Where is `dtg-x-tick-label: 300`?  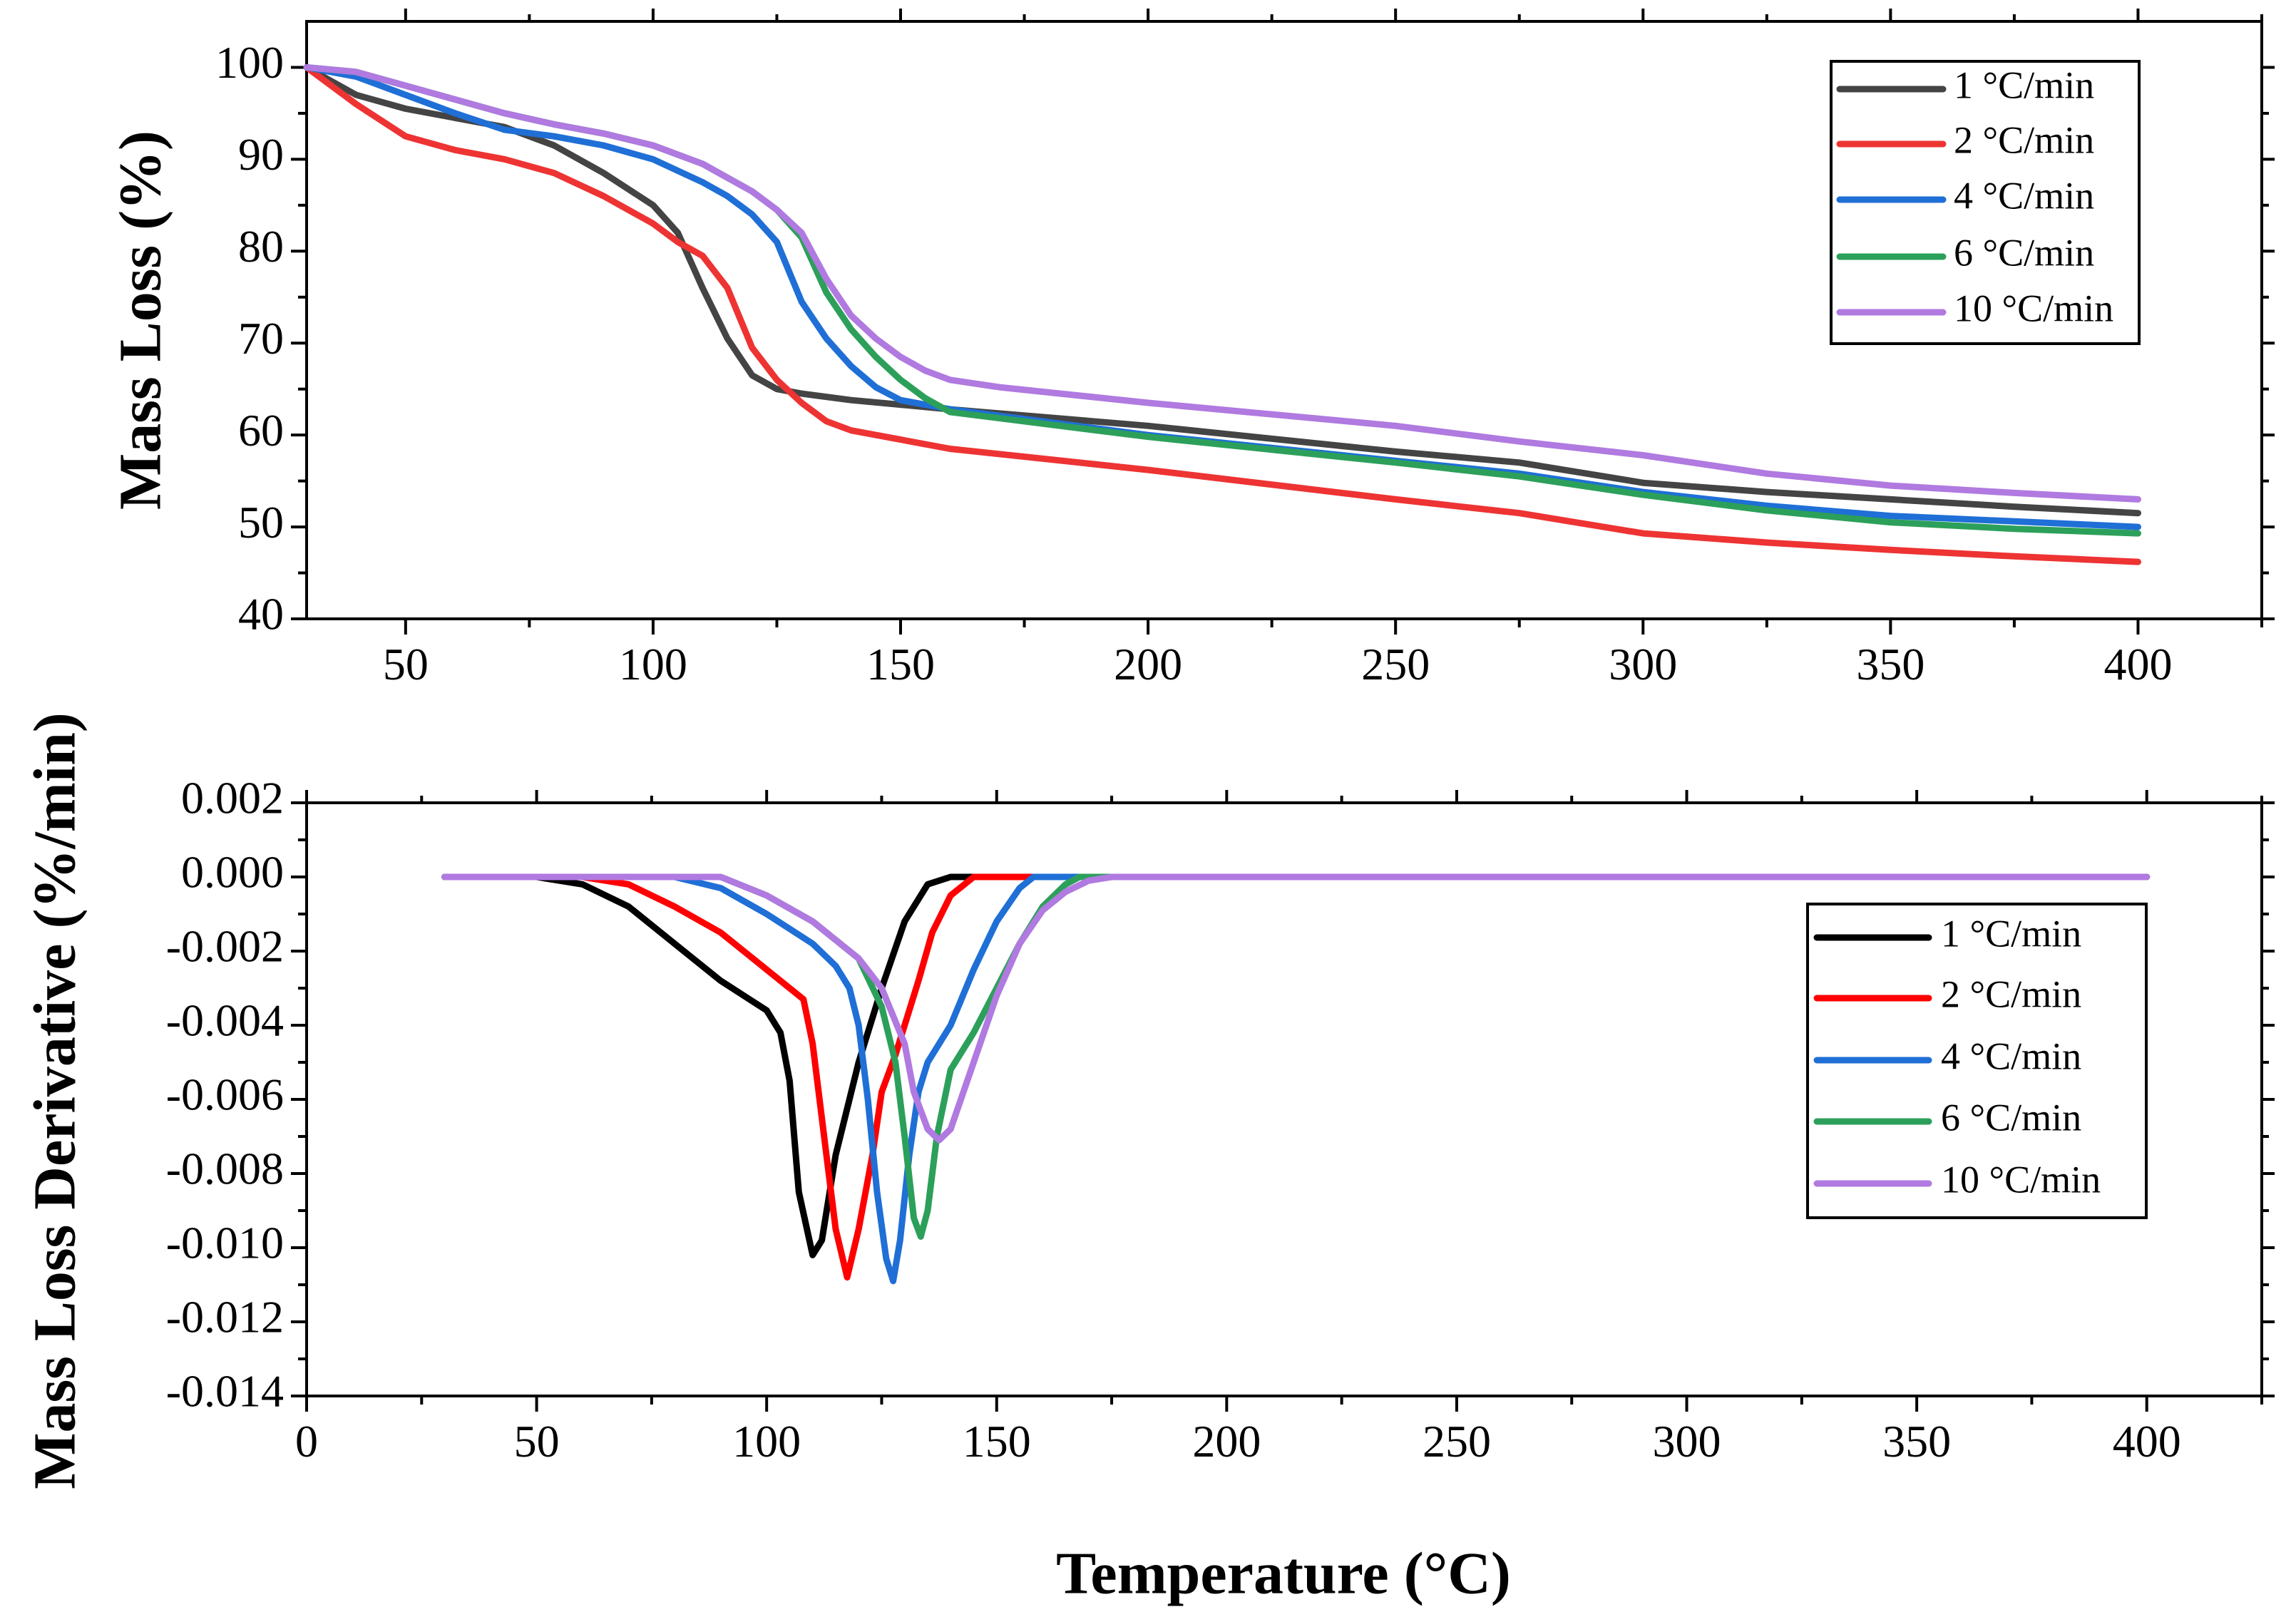 dtg-x-tick-label: 300 is located at coordinates (1687, 1441).